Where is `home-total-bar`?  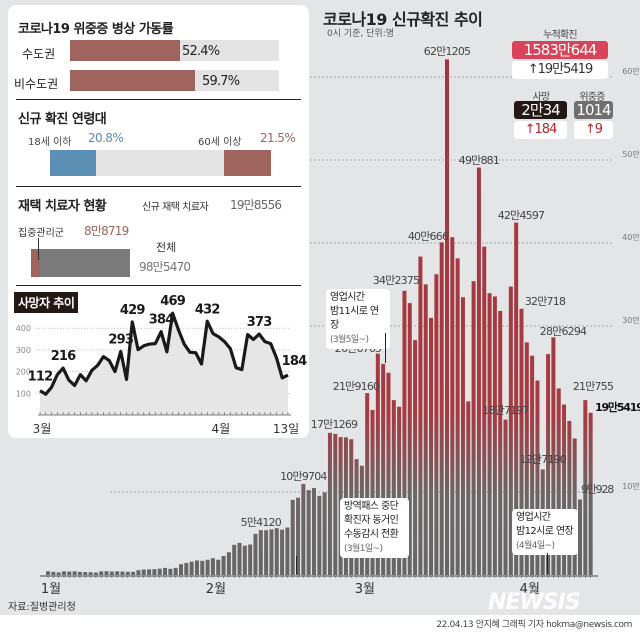 home-total-bar is located at coordinates (80, 263).